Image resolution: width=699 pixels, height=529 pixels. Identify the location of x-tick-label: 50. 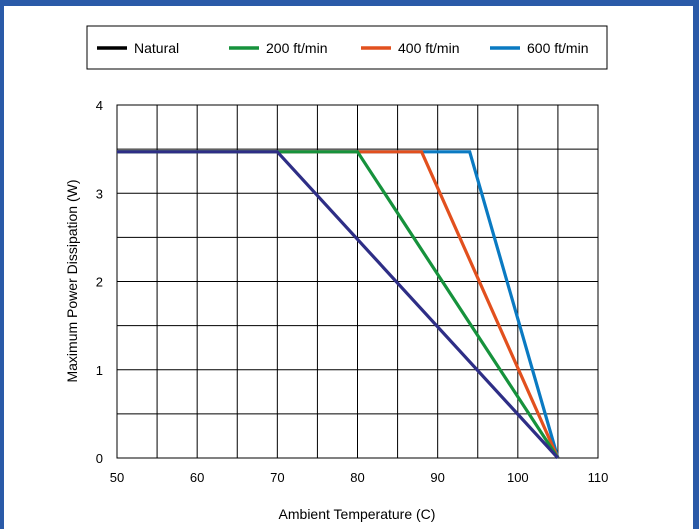
(117, 477).